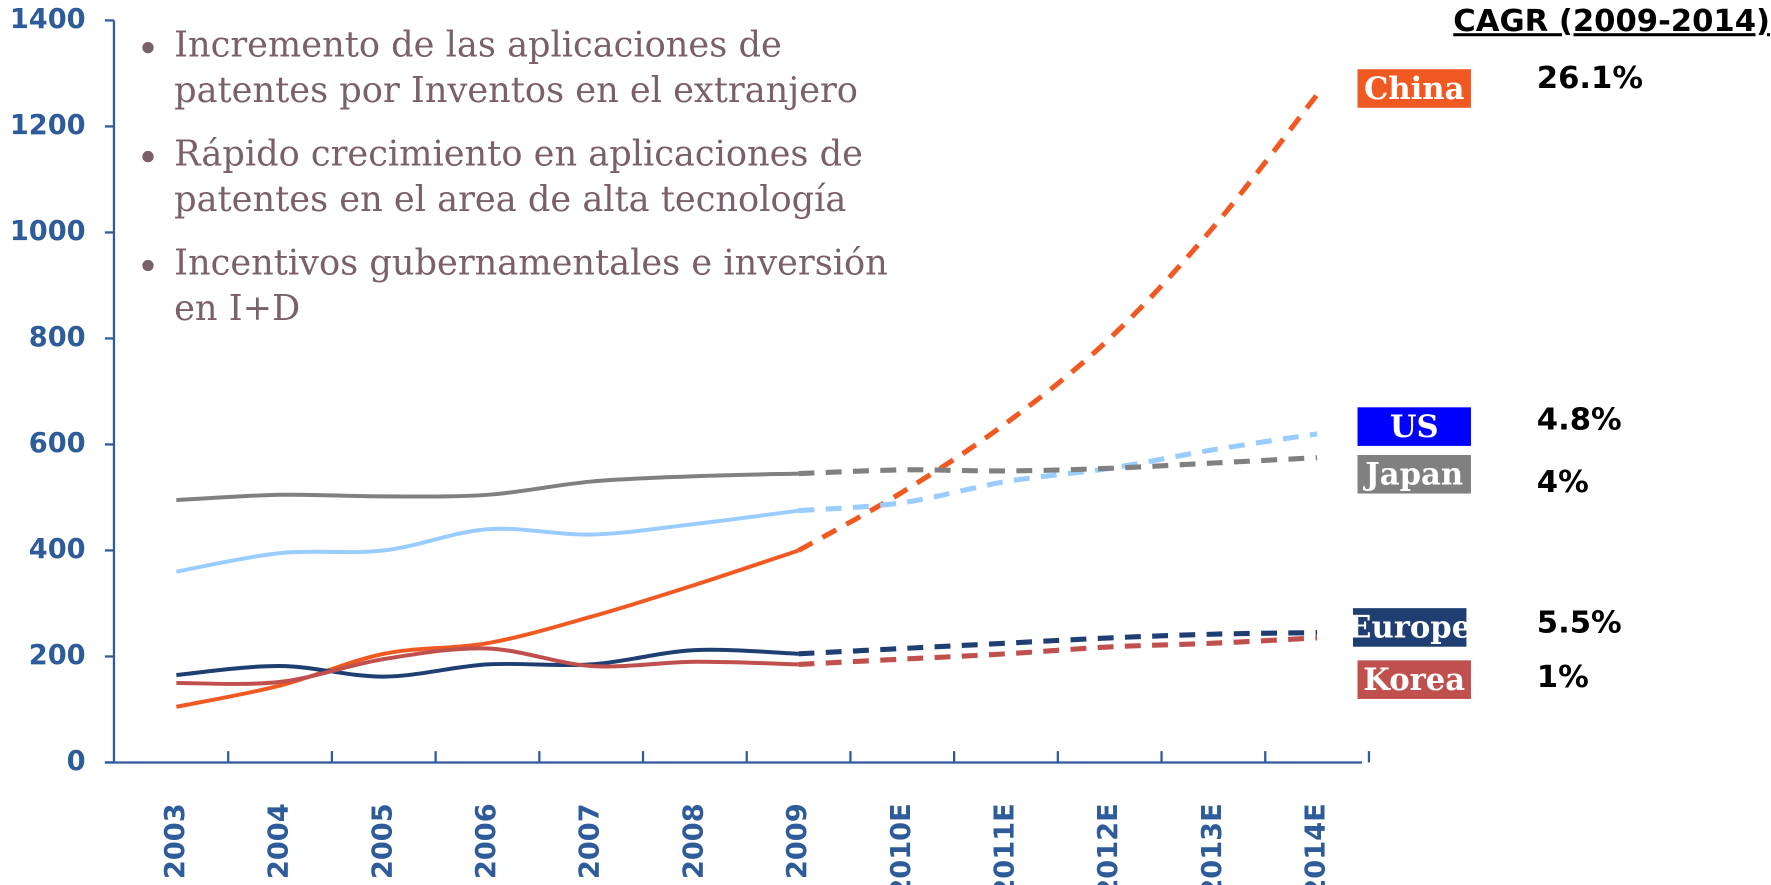 The height and width of the screenshot is (885, 1771). What do you see at coordinates (57, 549) in the screenshot?
I see `y-tick-label: 400` at bounding box center [57, 549].